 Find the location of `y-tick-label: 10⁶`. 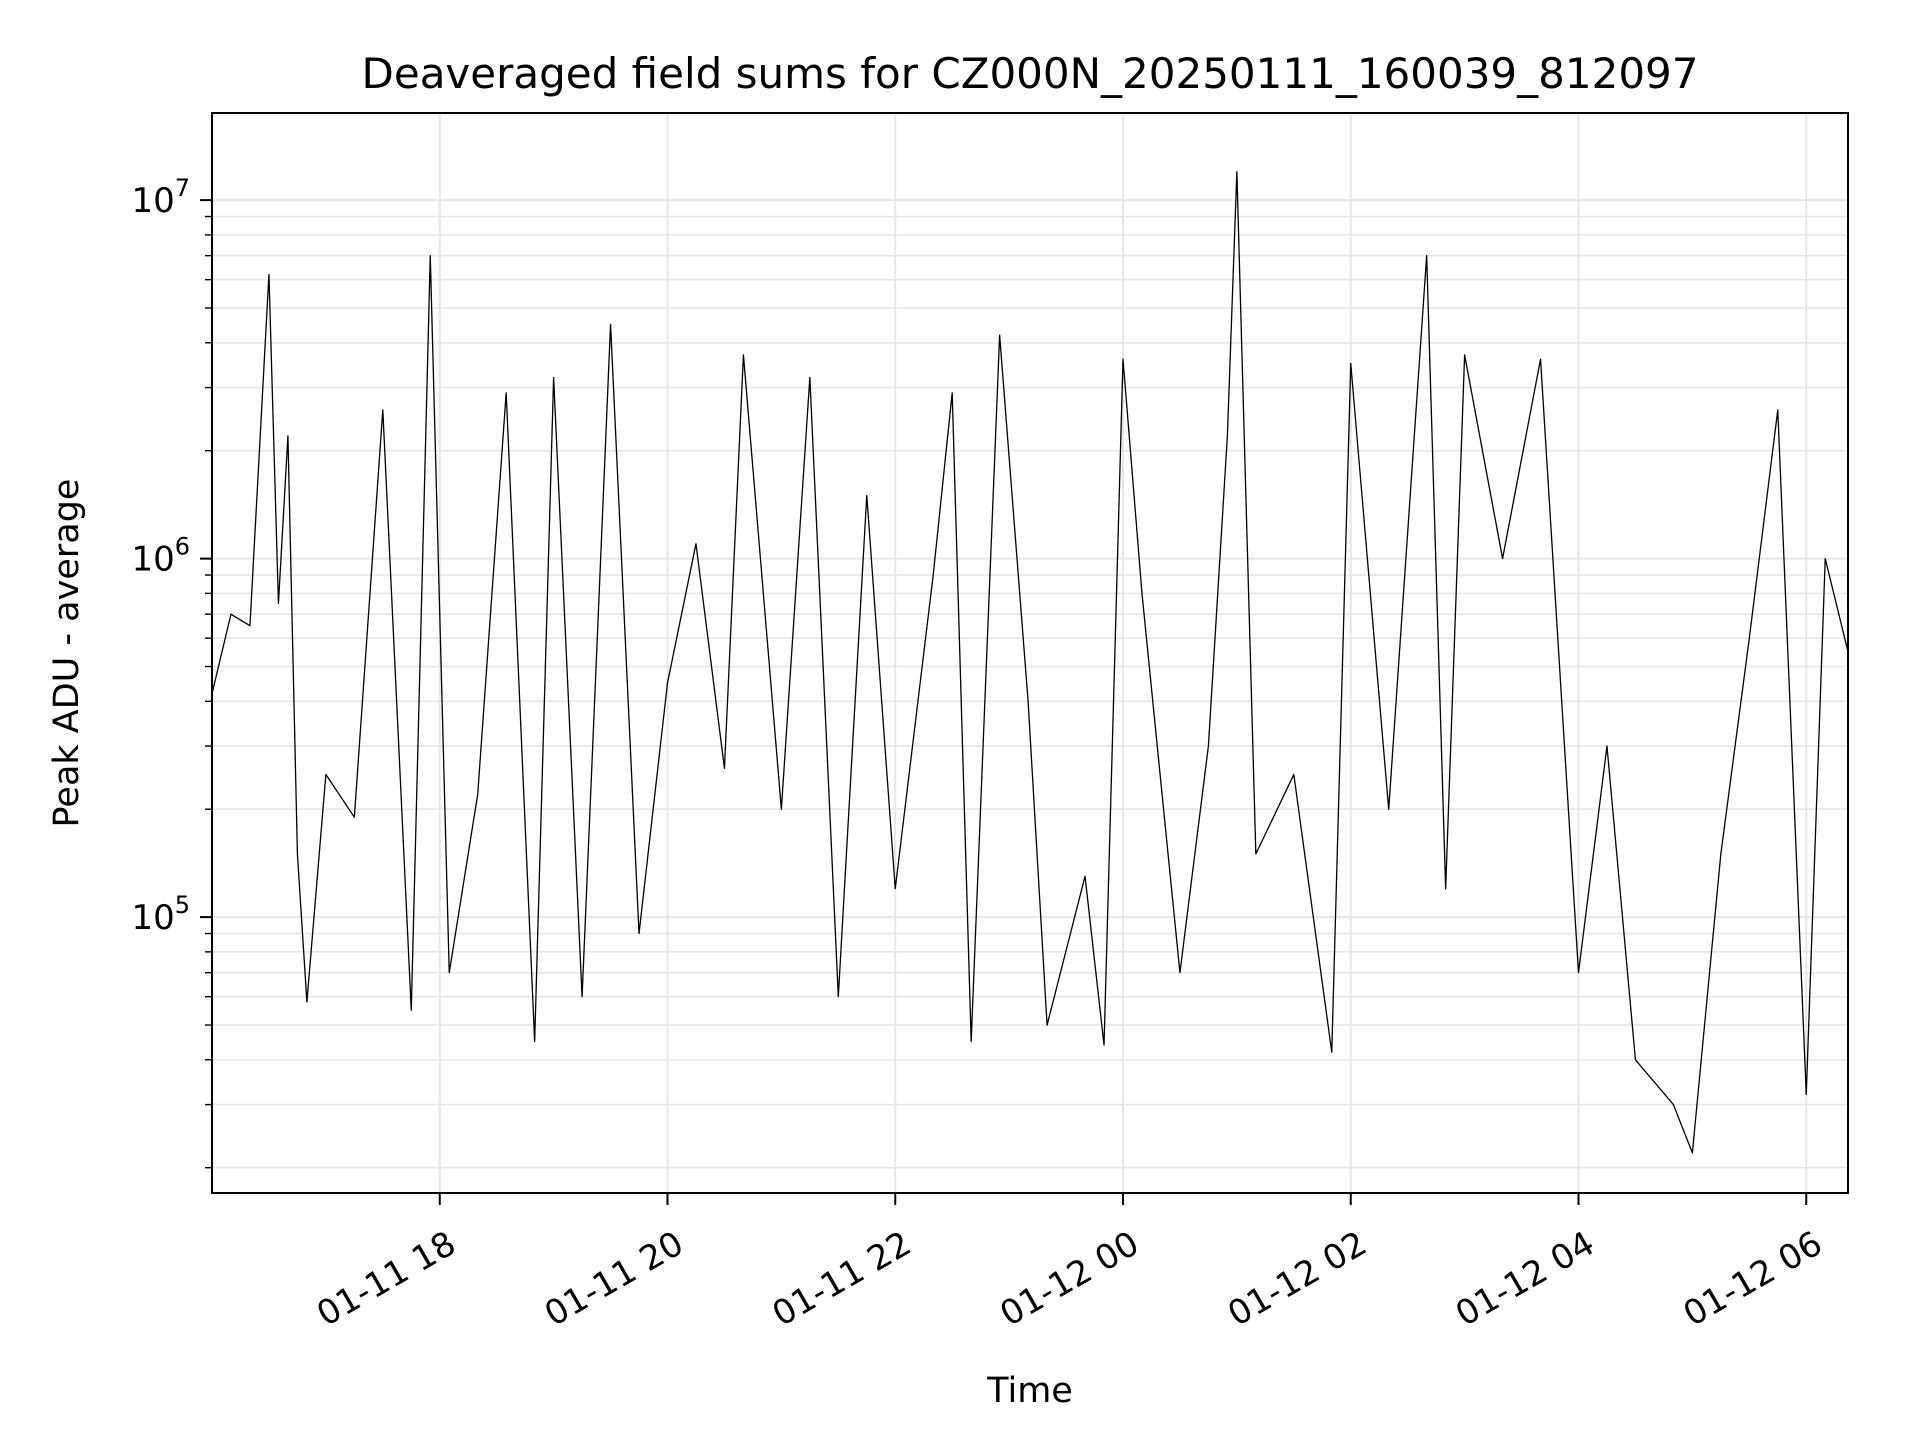

y-tick-label: 10⁶ is located at coordinates (160, 556).